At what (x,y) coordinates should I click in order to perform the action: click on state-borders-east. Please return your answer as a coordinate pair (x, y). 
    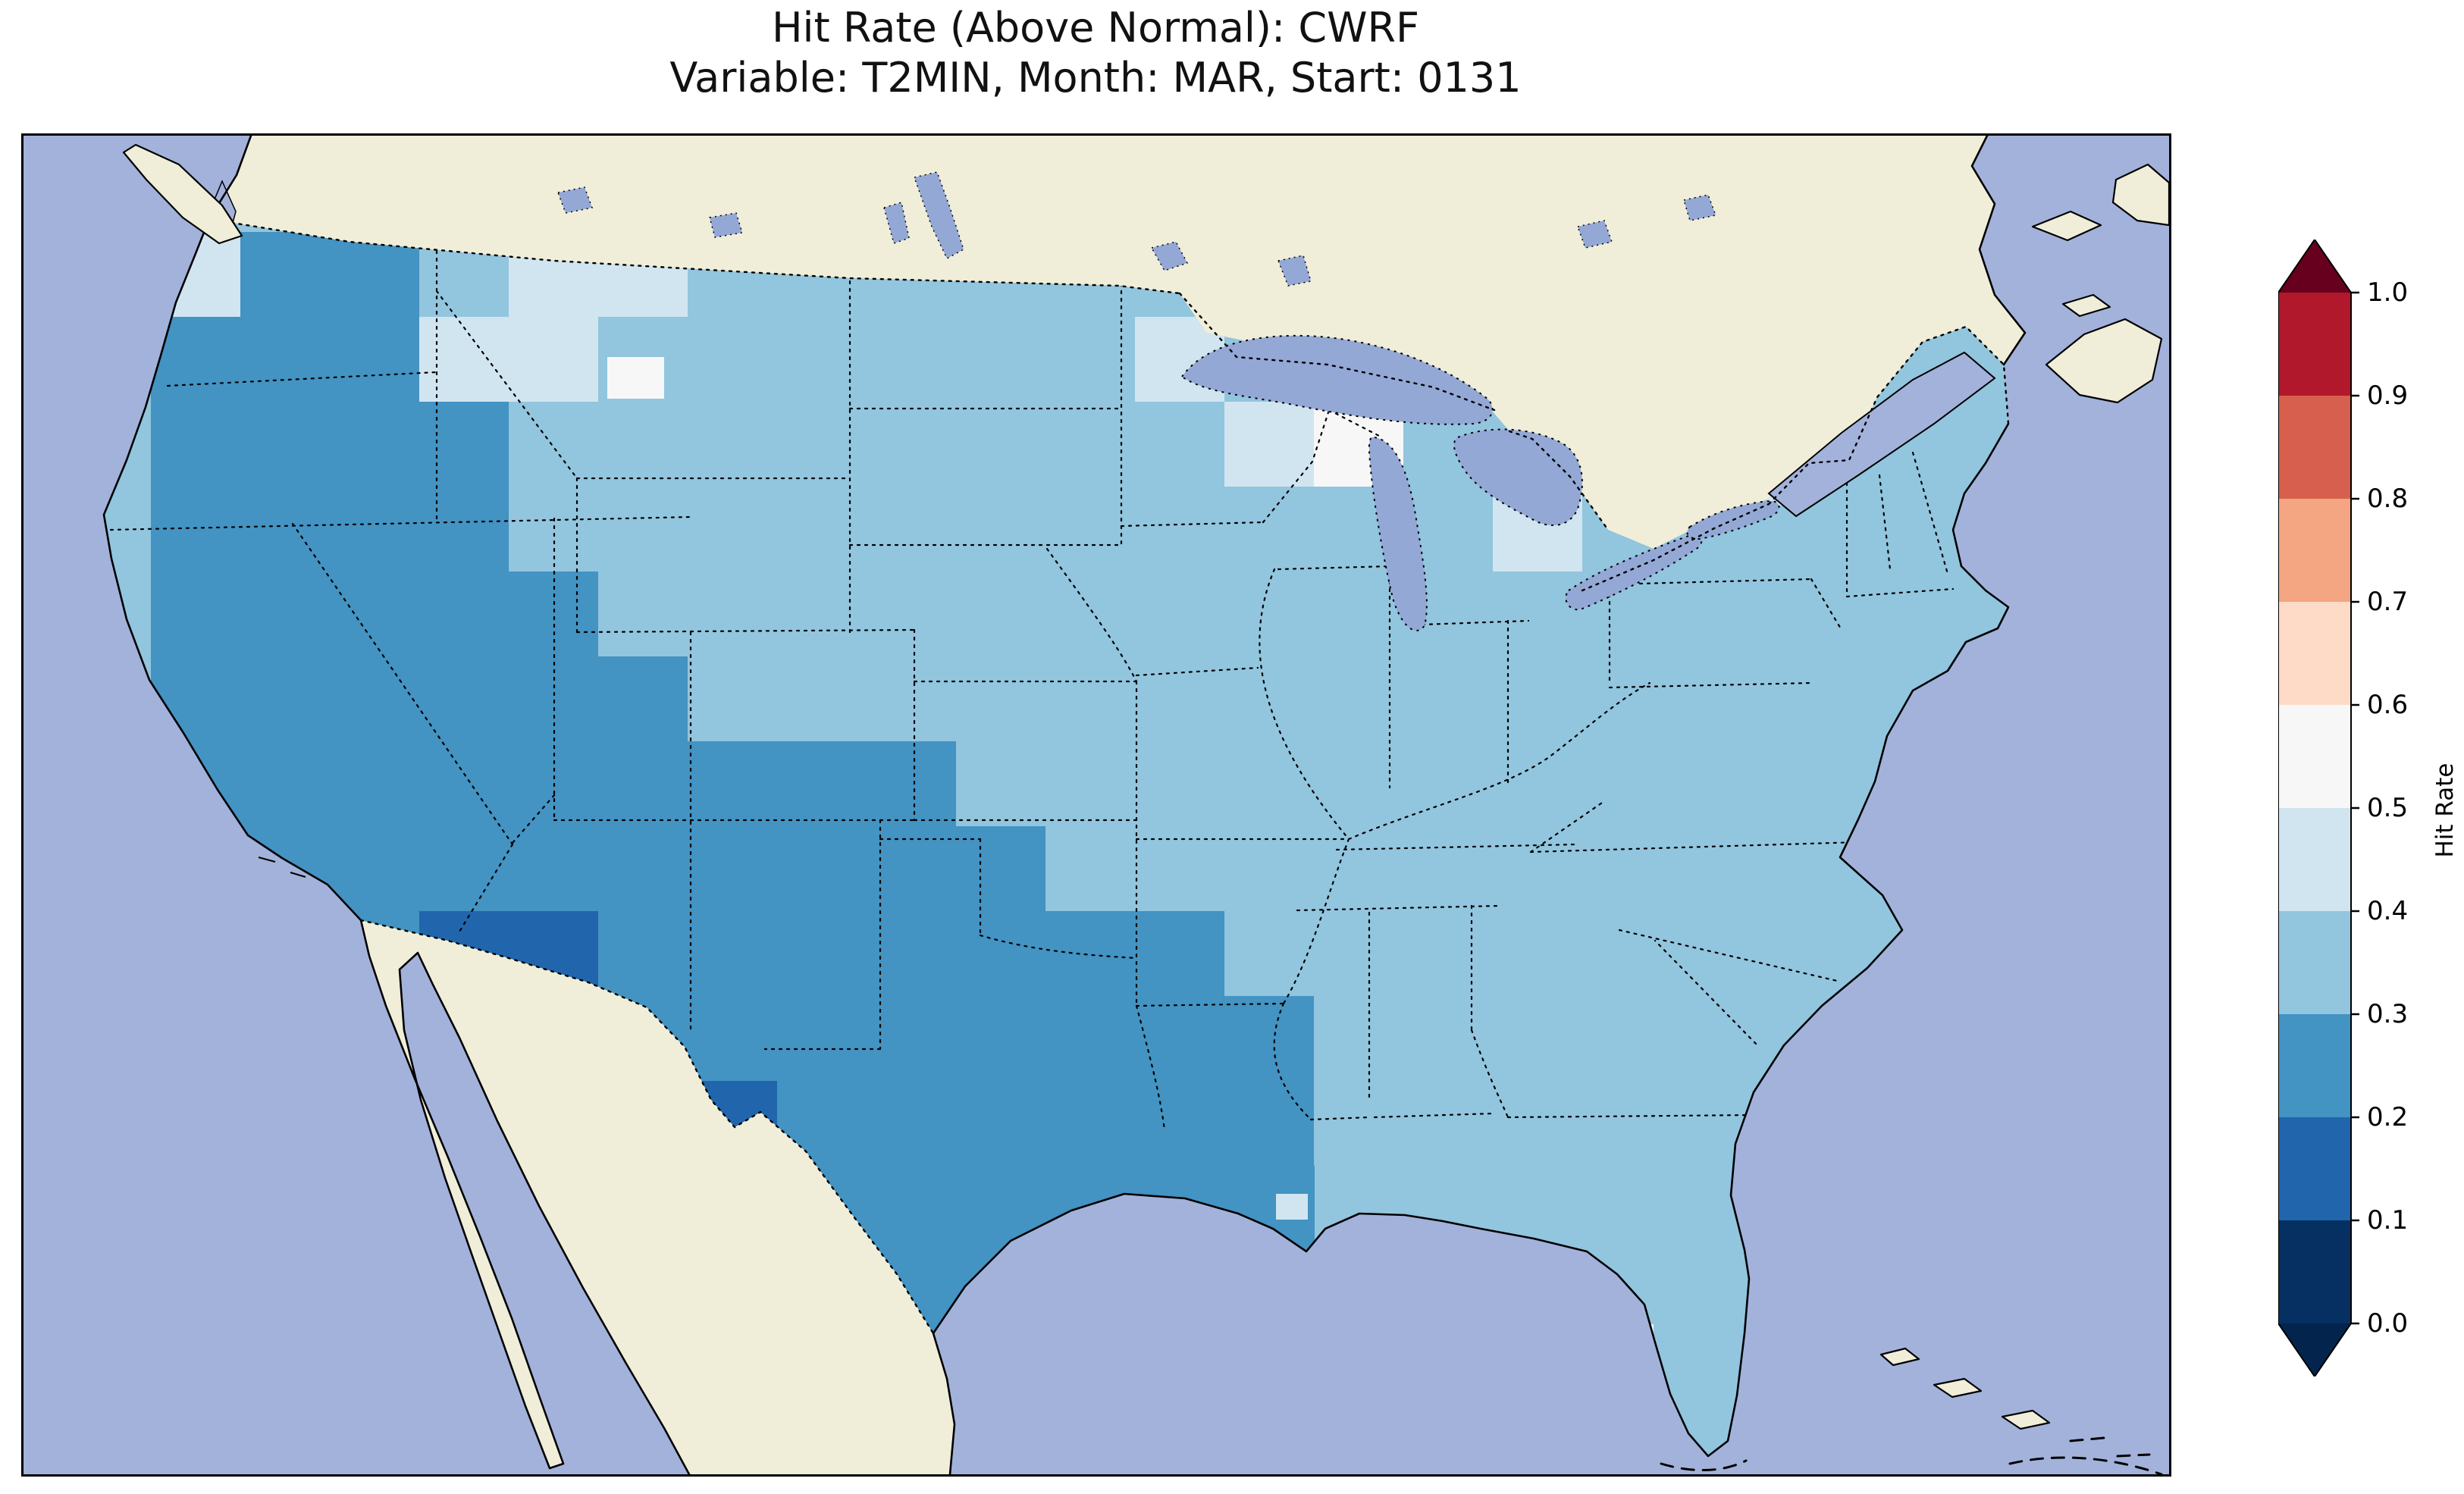
    Looking at the image, I should click on (1651, 646).